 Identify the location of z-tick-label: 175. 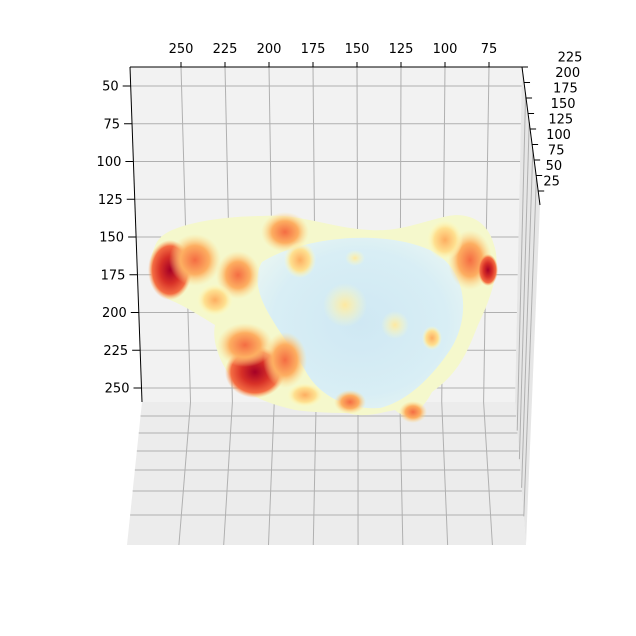
(565, 89).